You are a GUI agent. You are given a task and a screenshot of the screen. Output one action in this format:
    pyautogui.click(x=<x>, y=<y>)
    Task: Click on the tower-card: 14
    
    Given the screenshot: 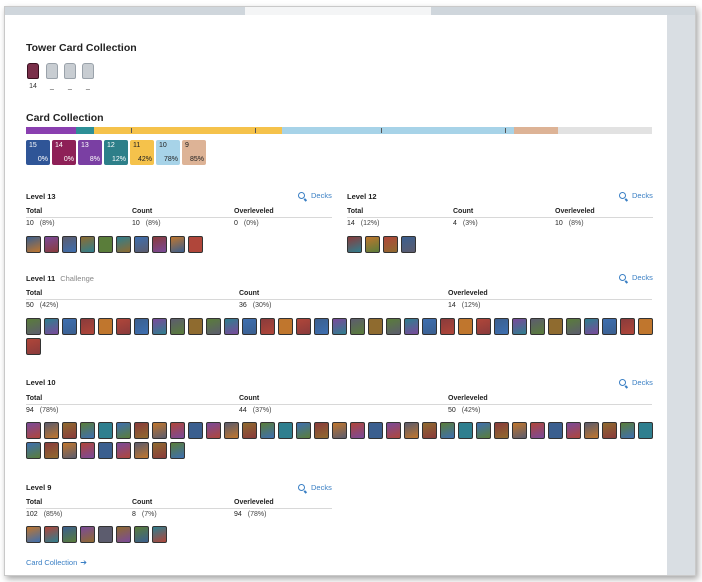 What is the action you would take?
    pyautogui.click(x=33, y=76)
    